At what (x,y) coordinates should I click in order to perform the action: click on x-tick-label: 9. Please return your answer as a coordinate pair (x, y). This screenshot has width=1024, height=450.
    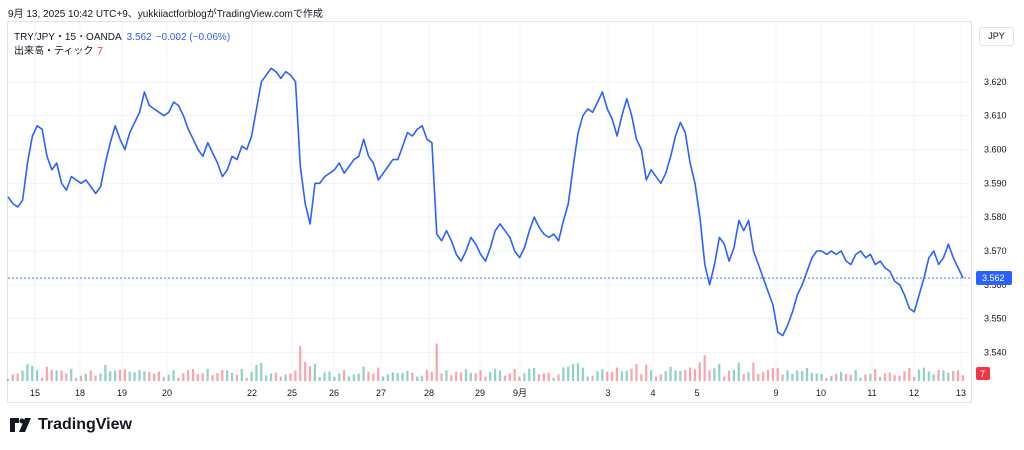
    Looking at the image, I should click on (775, 393).